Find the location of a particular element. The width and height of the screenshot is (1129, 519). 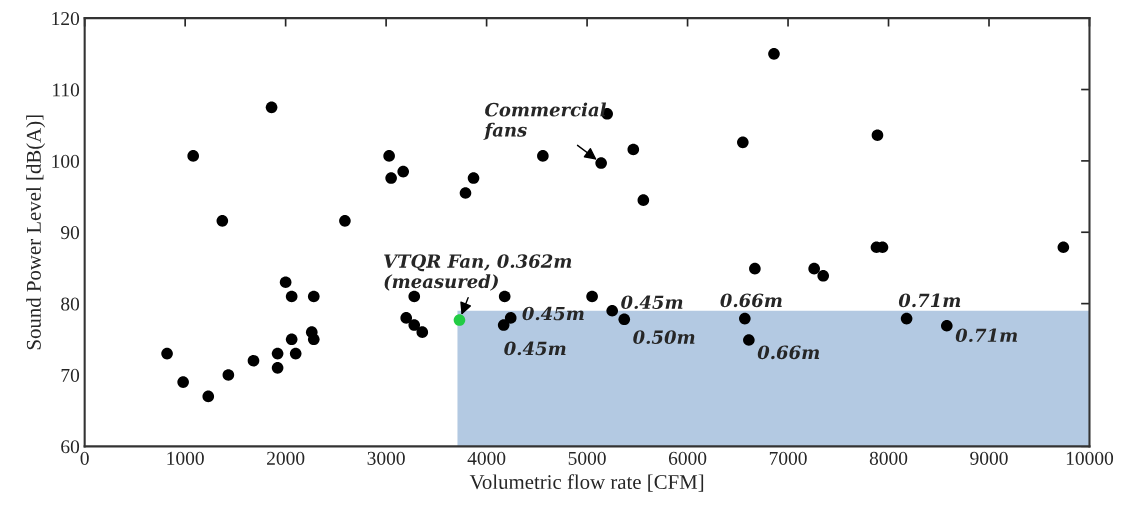

x-tick-label: 0 is located at coordinates (84, 458).